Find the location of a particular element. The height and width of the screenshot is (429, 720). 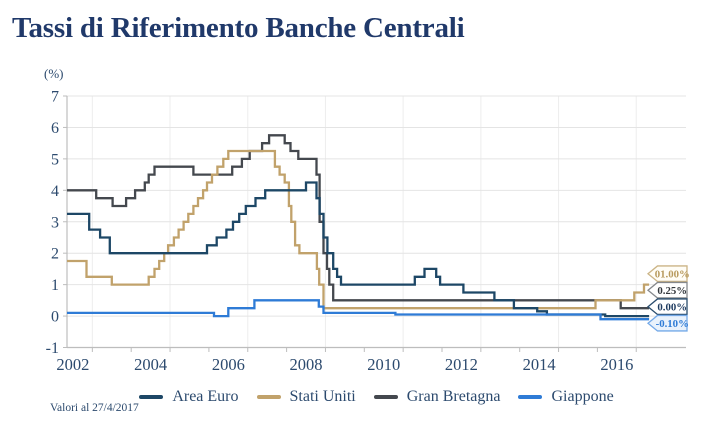

legend-item-stati-uniti: Stati Uniti is located at coordinates (306, 397).